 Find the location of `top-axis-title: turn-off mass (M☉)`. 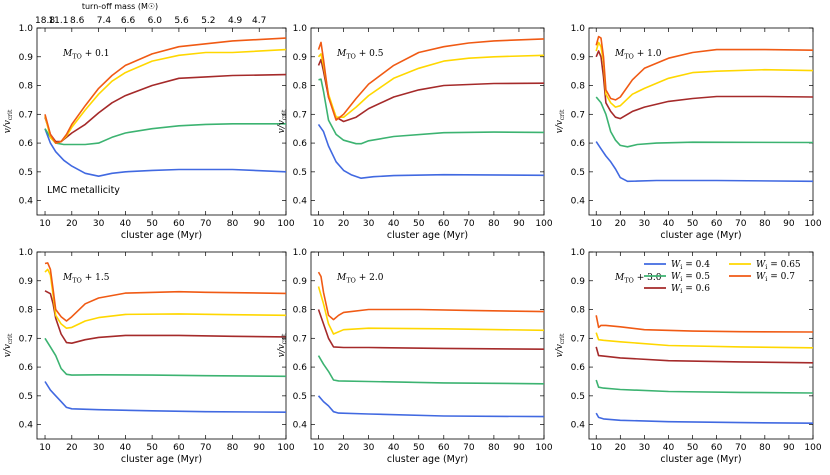

top-axis-title: turn-off mass (M☉) is located at coordinates (120, 6).